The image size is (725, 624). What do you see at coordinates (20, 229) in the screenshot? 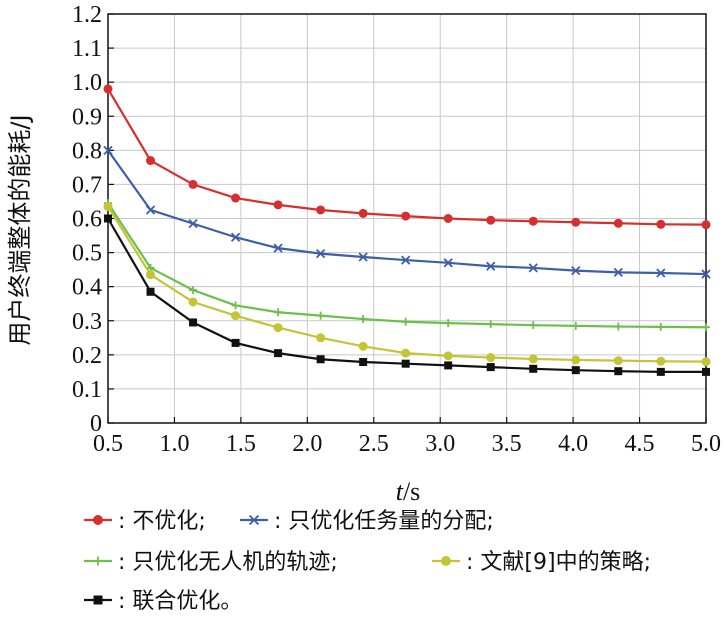
I see `y-axis-label: 用户终端整体的能耗/J` at bounding box center [20, 229].